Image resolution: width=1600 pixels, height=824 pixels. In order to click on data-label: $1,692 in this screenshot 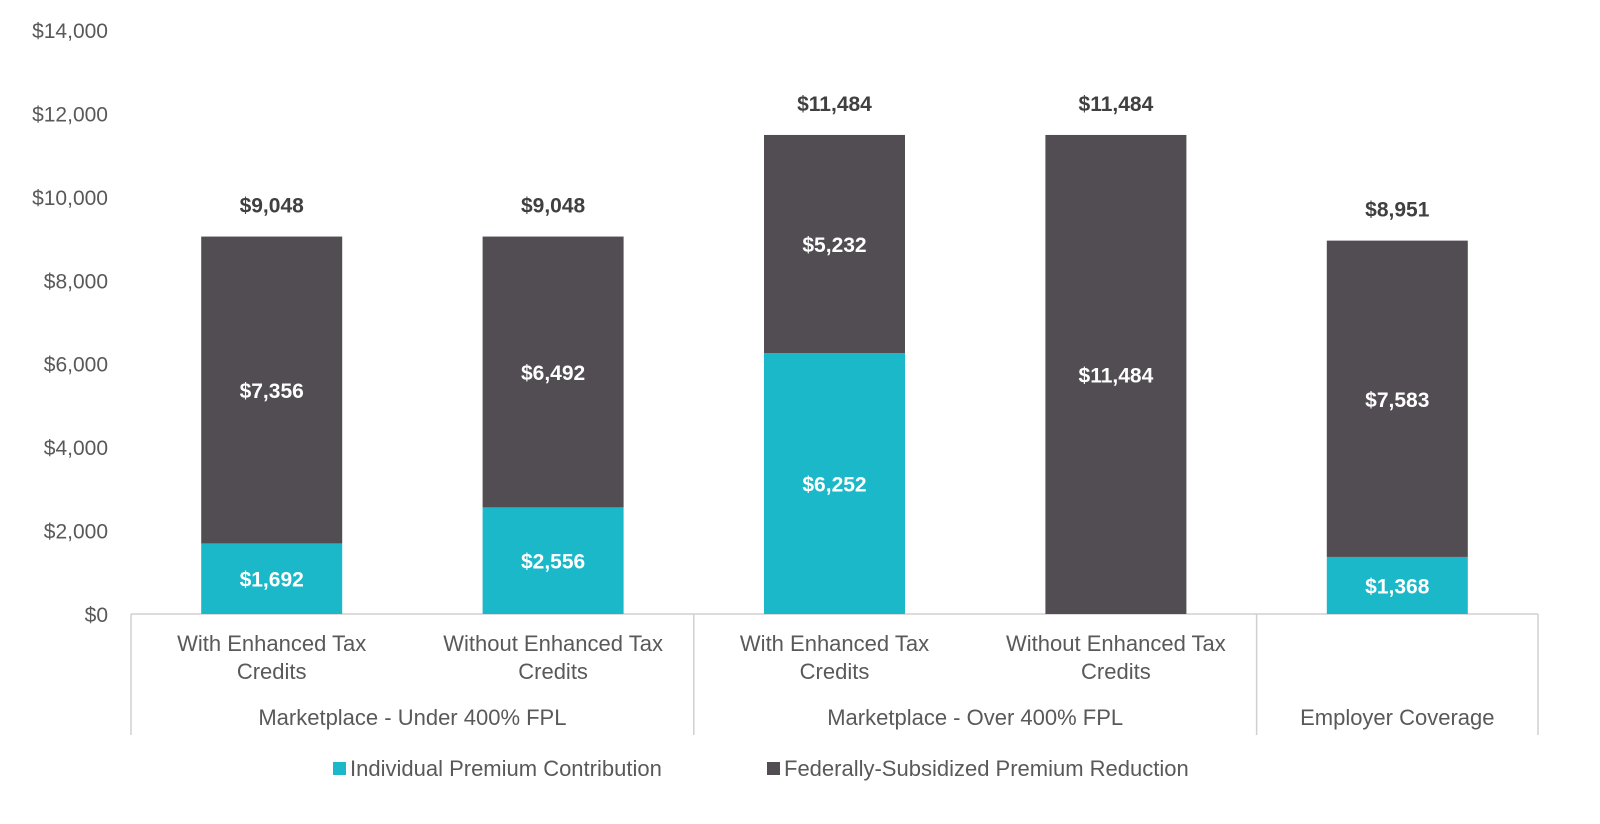, I will do `click(272, 580)`.